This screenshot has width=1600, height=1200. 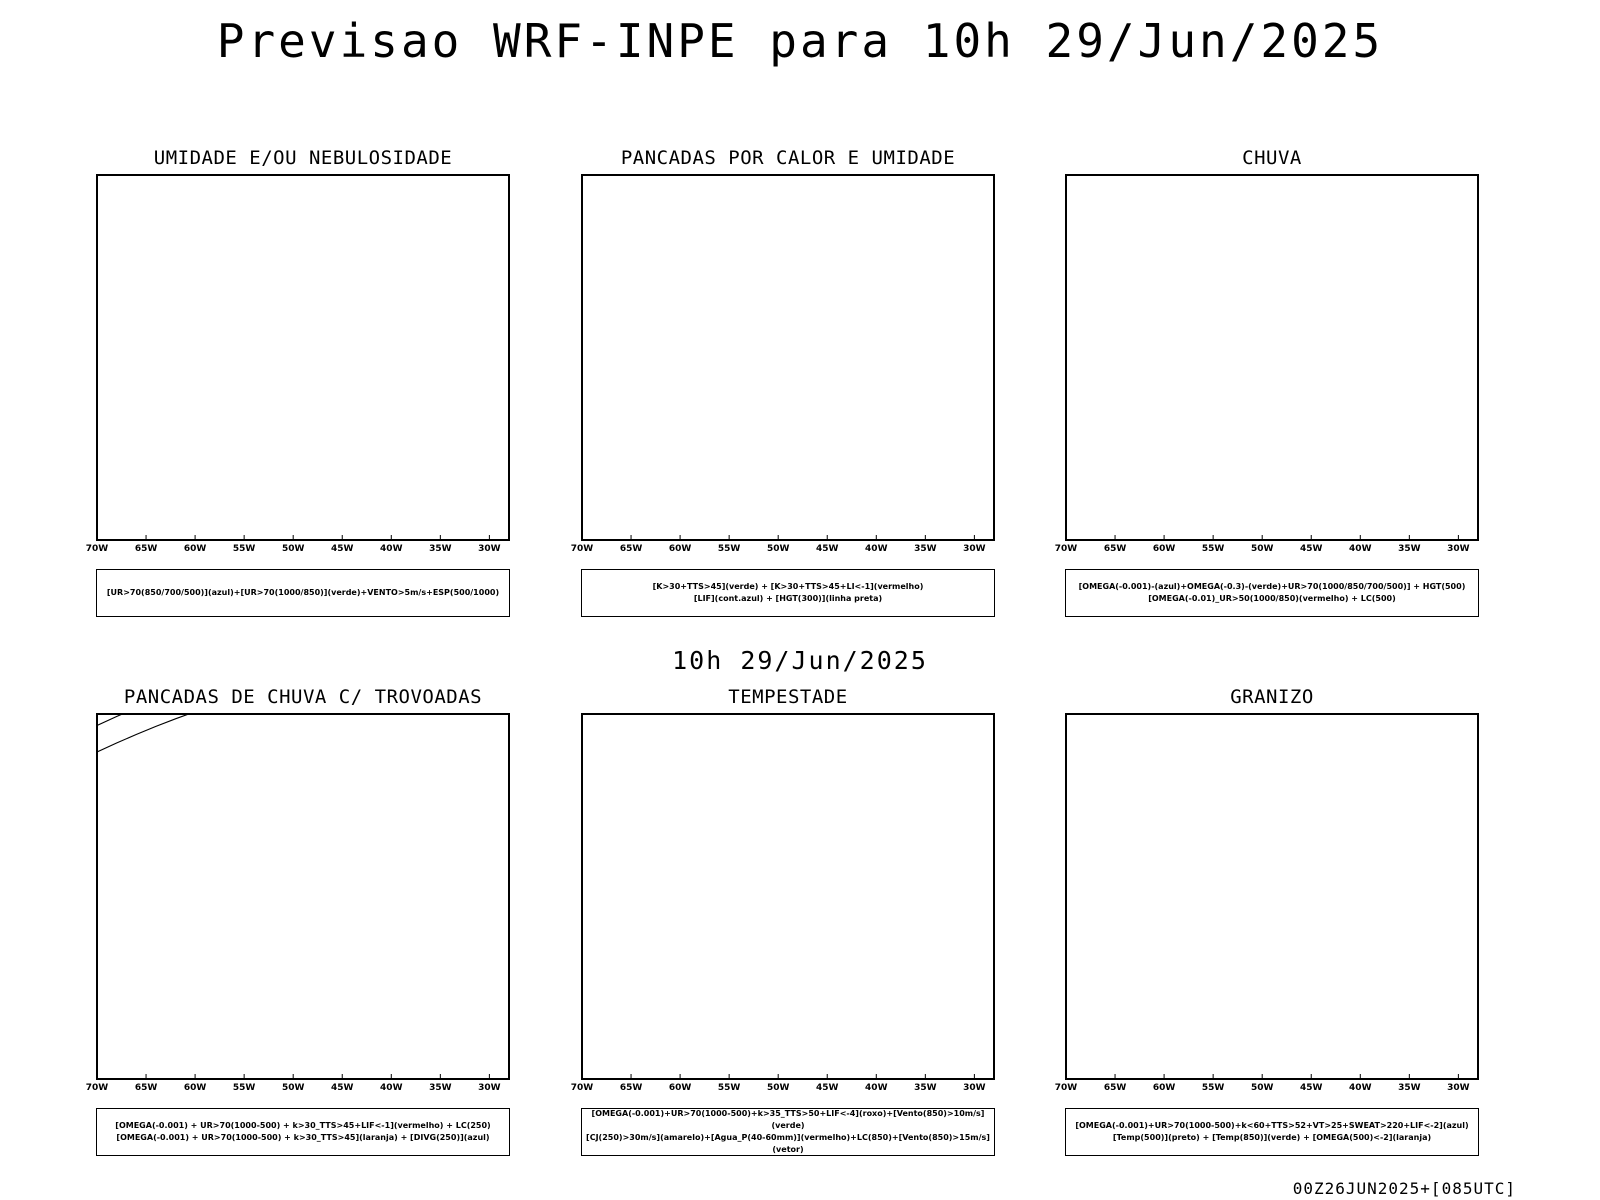 I want to click on map-fields: 405040, so click(x=775, y=711).